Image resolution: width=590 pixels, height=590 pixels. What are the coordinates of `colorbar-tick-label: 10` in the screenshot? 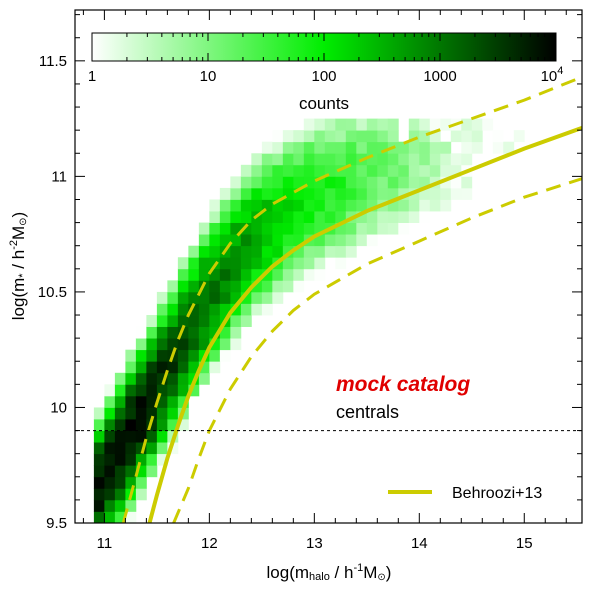 It's located at (208, 76).